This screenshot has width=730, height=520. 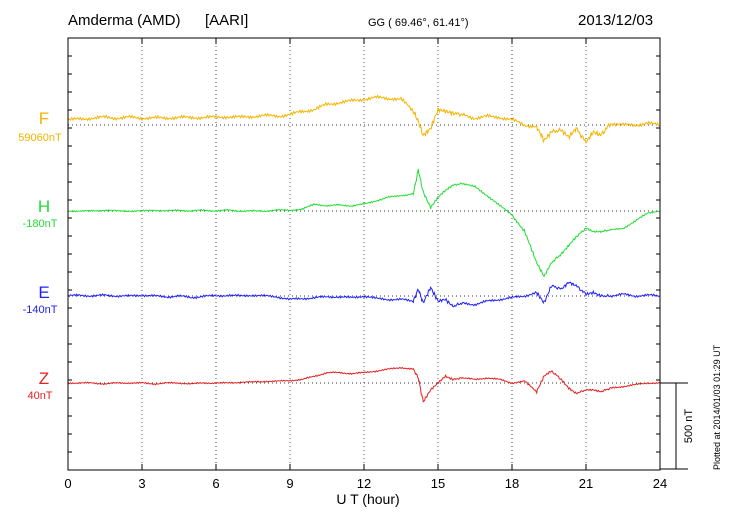 I want to click on x-tick-label: 15, so click(x=438, y=483).